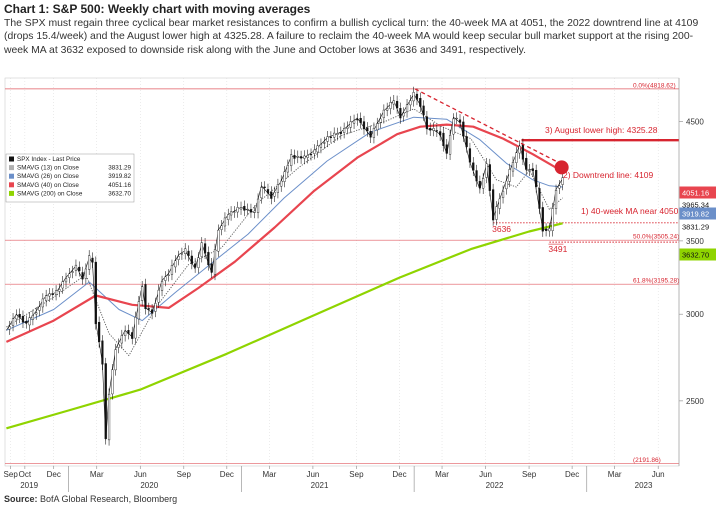  Describe the element at coordinates (29, 485) in the screenshot. I see `year-label: 2019` at that location.